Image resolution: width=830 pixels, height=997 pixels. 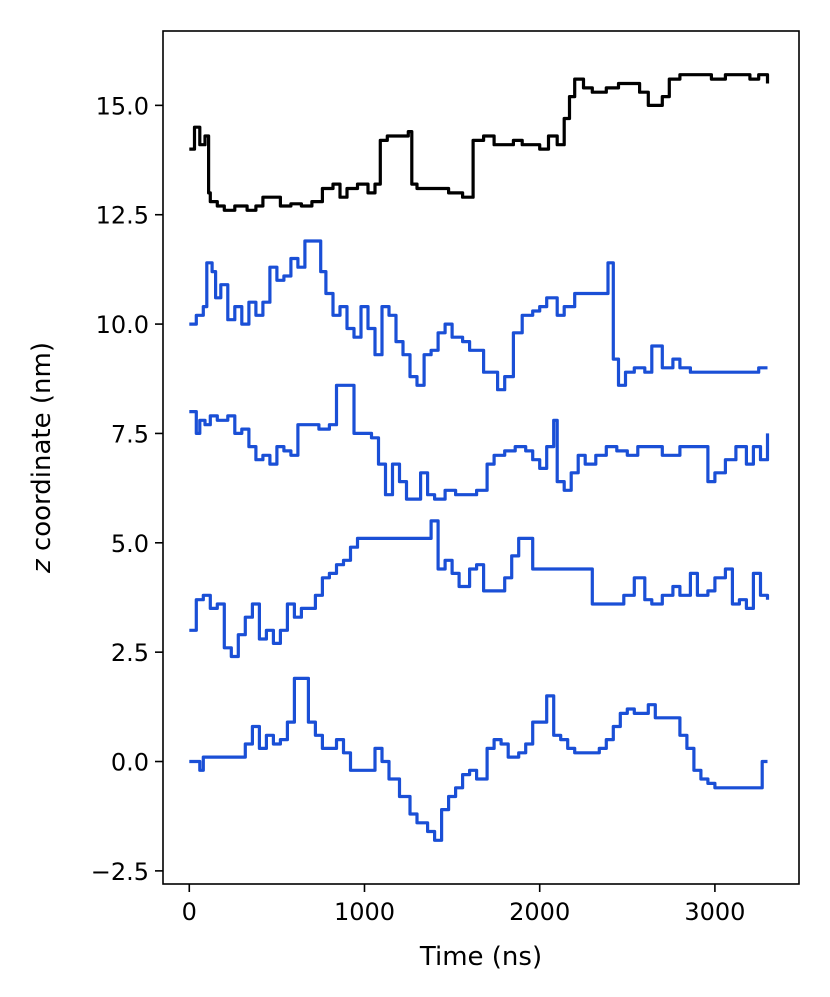 I want to click on y-tick-label: 5.0, so click(x=130, y=544).